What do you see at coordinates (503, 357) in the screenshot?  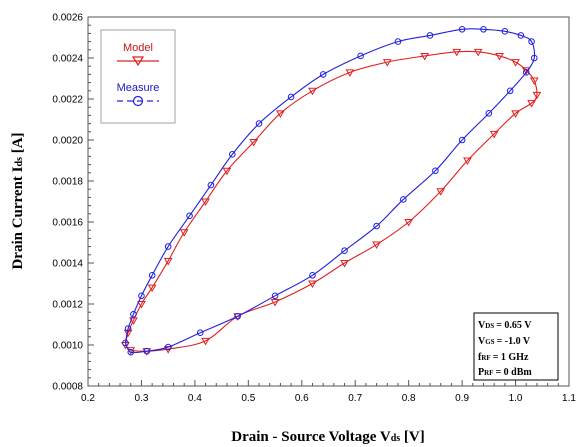 I see `info-frf: fRF = 1 GHz` at bounding box center [503, 357].